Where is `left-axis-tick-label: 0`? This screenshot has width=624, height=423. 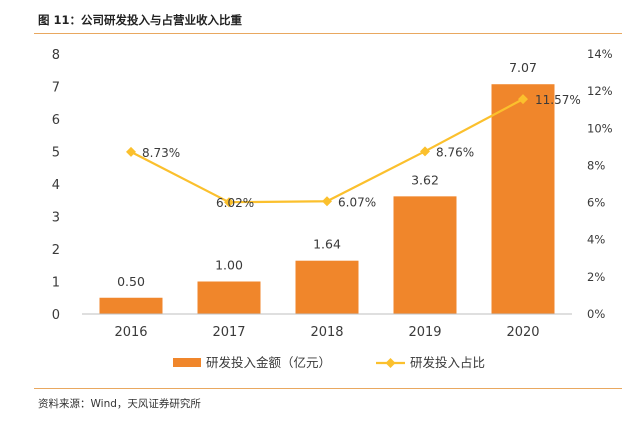
left-axis-tick-label: 0 is located at coordinates (56, 315).